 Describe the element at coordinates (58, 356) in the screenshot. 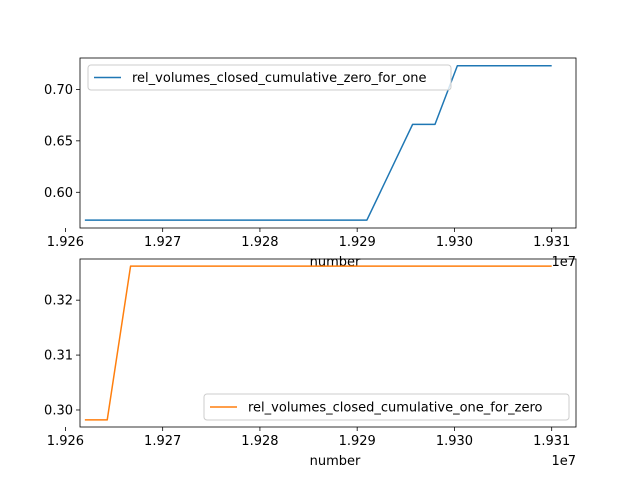

I see `y-tick-label: 0.31` at that location.